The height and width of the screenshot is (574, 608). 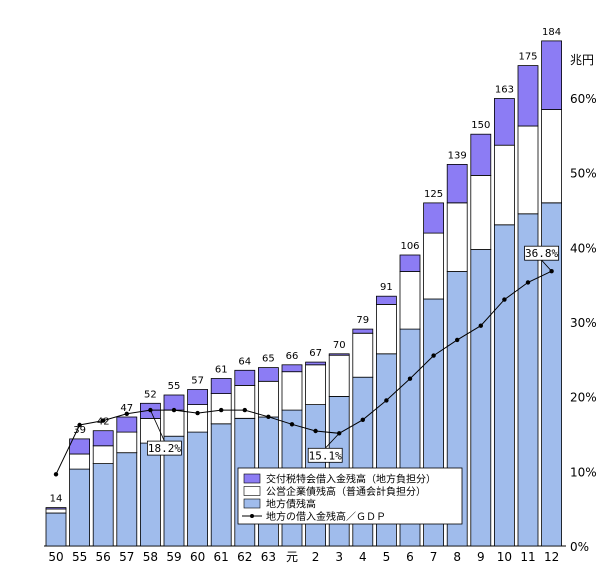 What do you see at coordinates (244, 557) in the screenshot?
I see `x-tick-label: 62` at bounding box center [244, 557].